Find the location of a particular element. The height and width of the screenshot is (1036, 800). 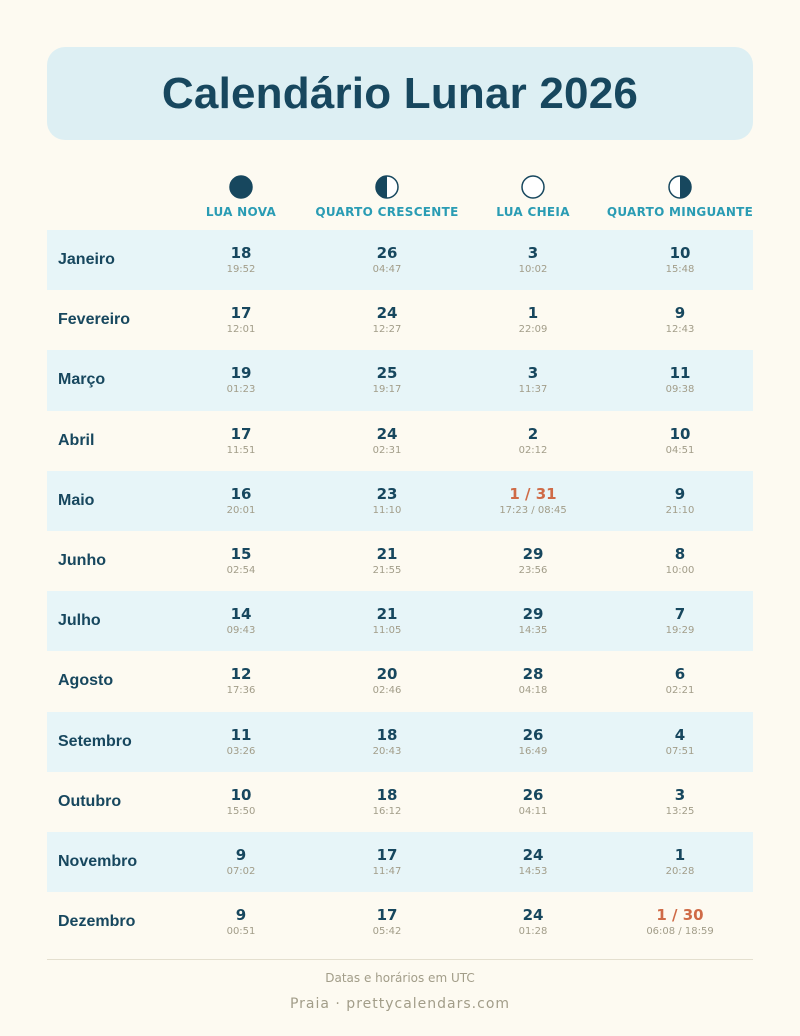

phase-time: 16:49 is located at coordinates (533, 751).